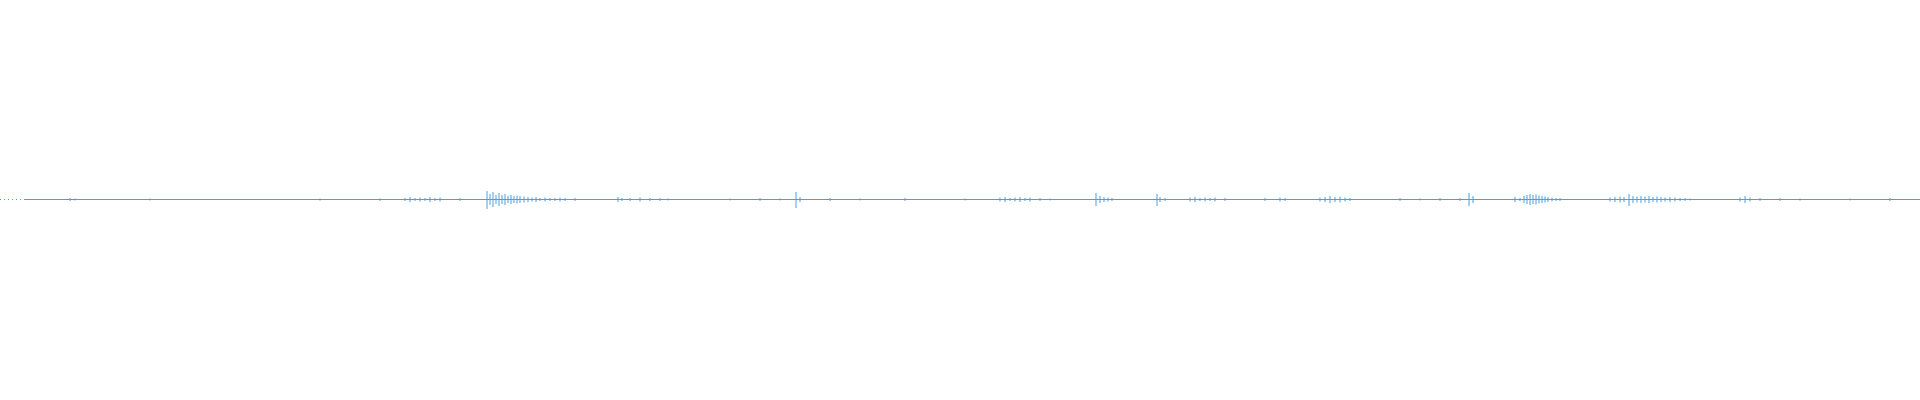  Describe the element at coordinates (980, 200) in the screenshot. I see `waveform-peaks` at that location.